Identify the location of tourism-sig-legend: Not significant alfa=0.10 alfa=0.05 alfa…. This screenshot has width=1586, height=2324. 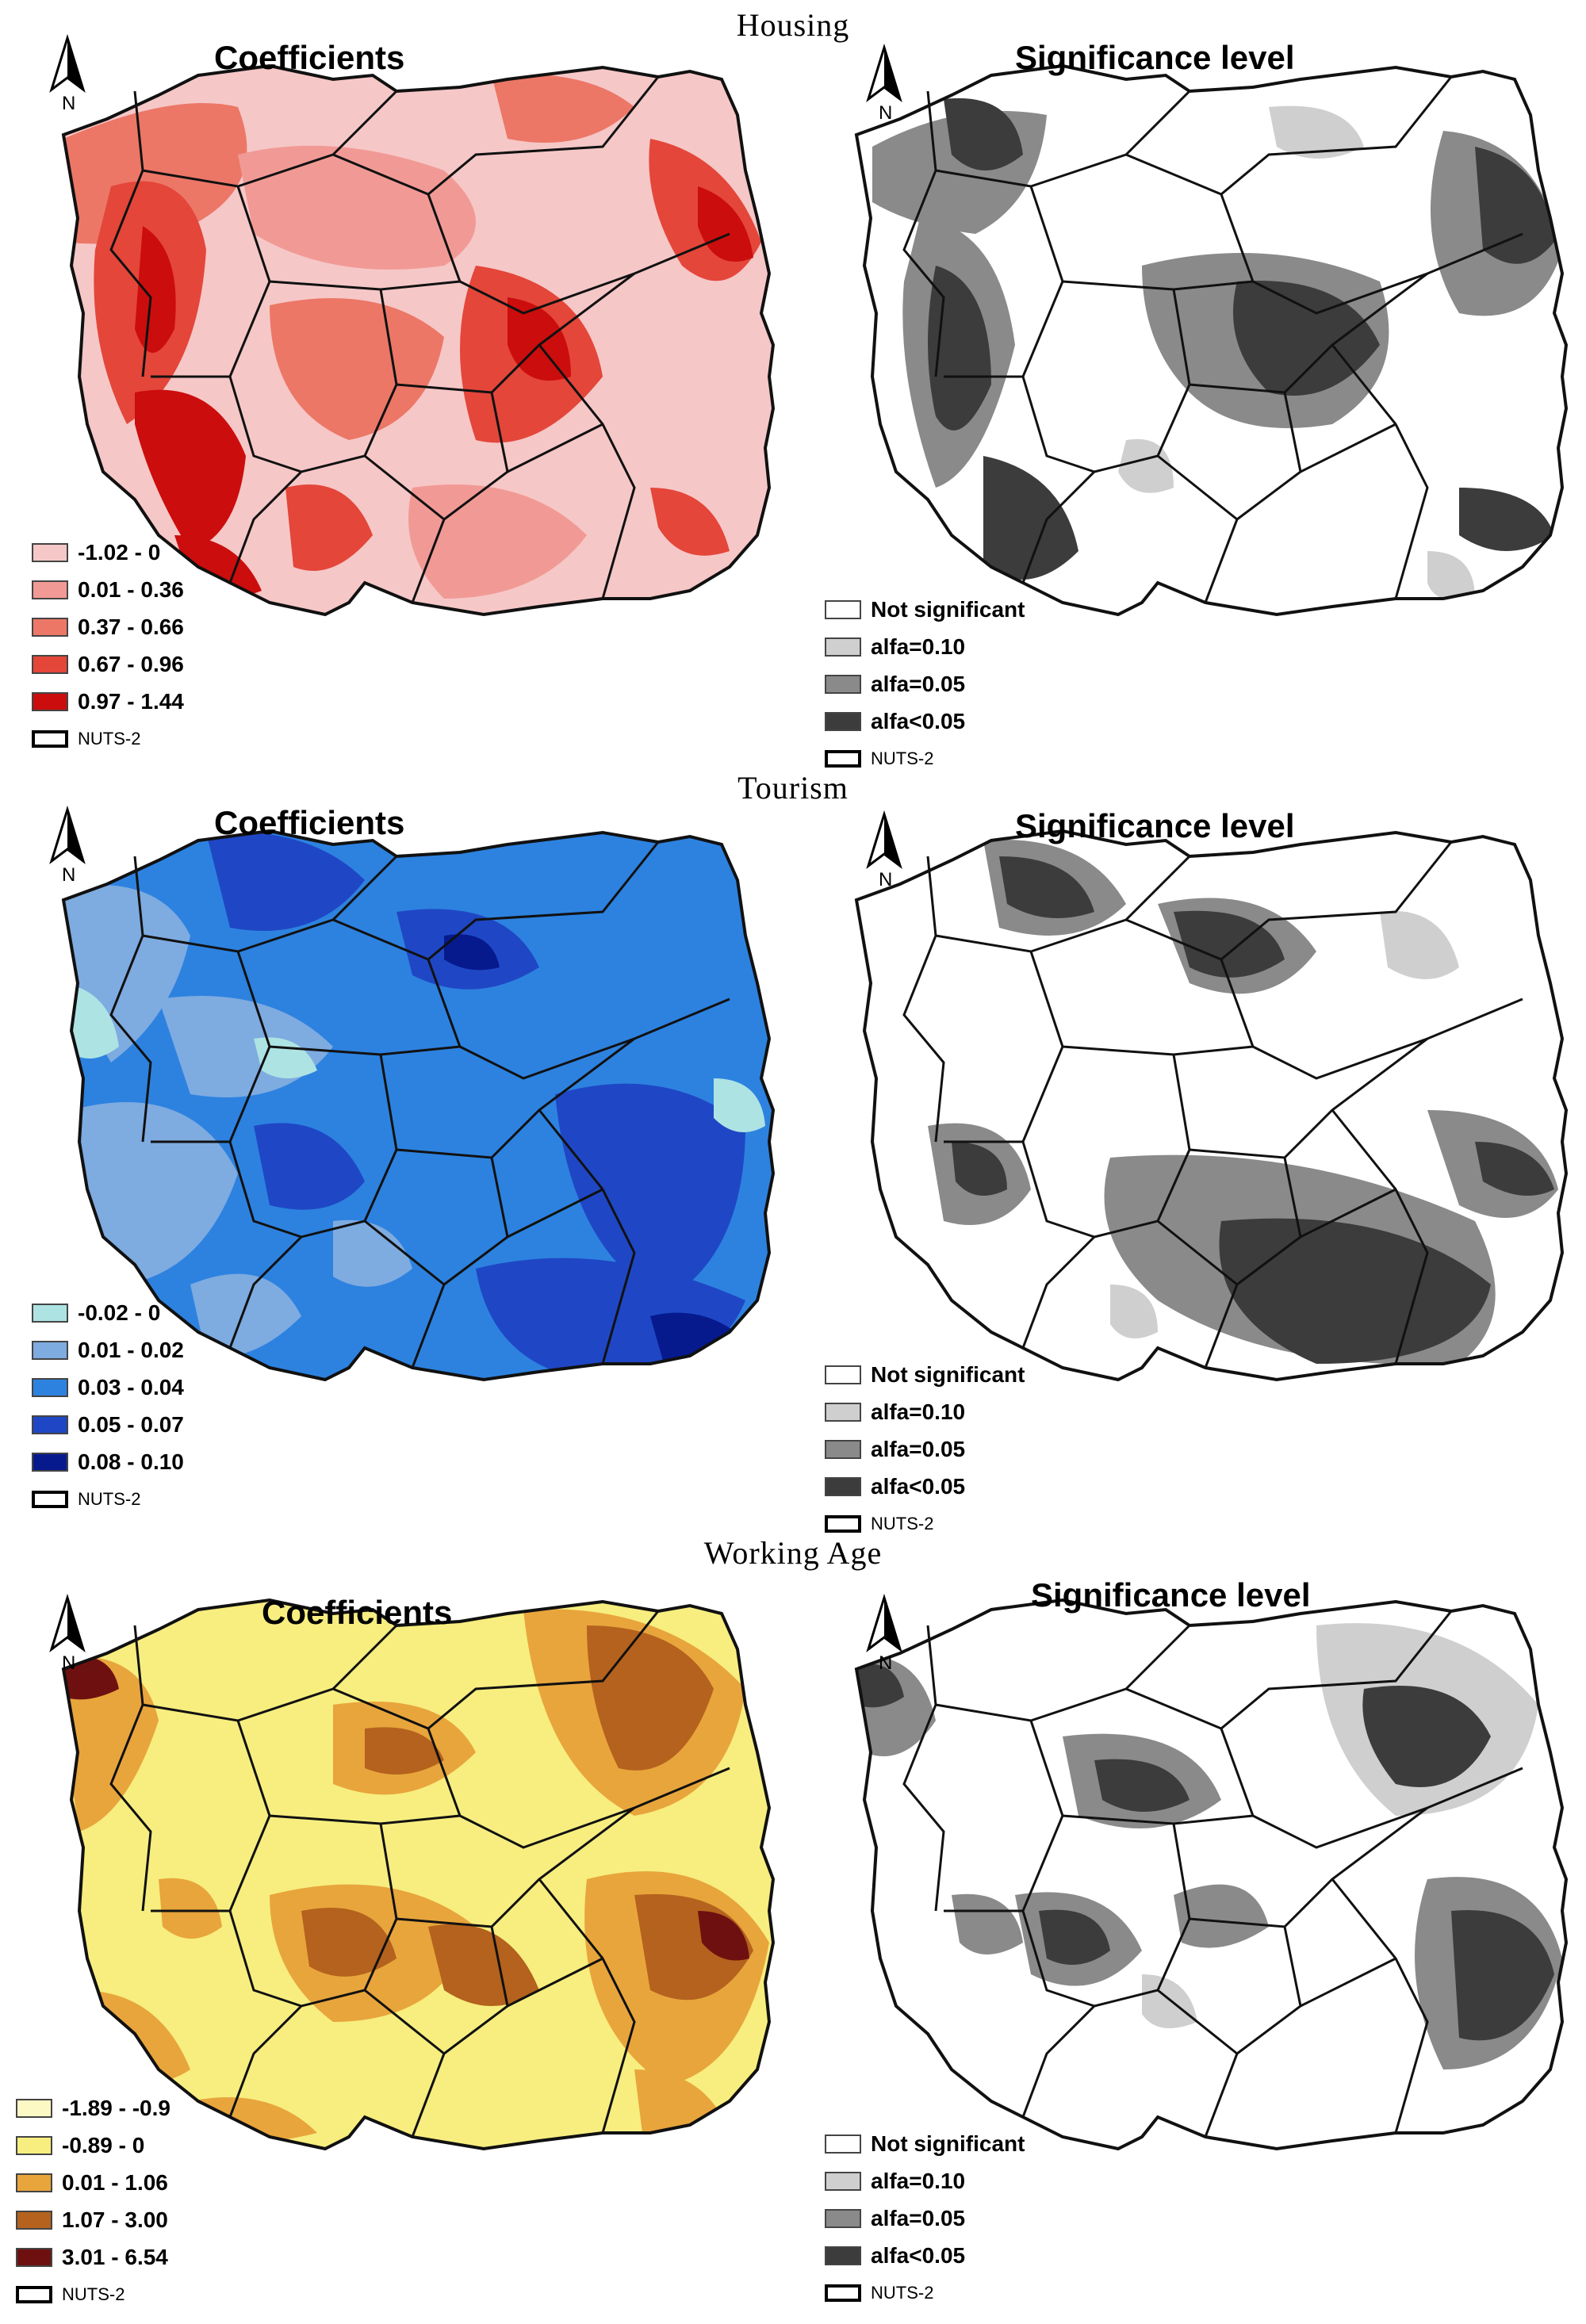
(925, 1449).